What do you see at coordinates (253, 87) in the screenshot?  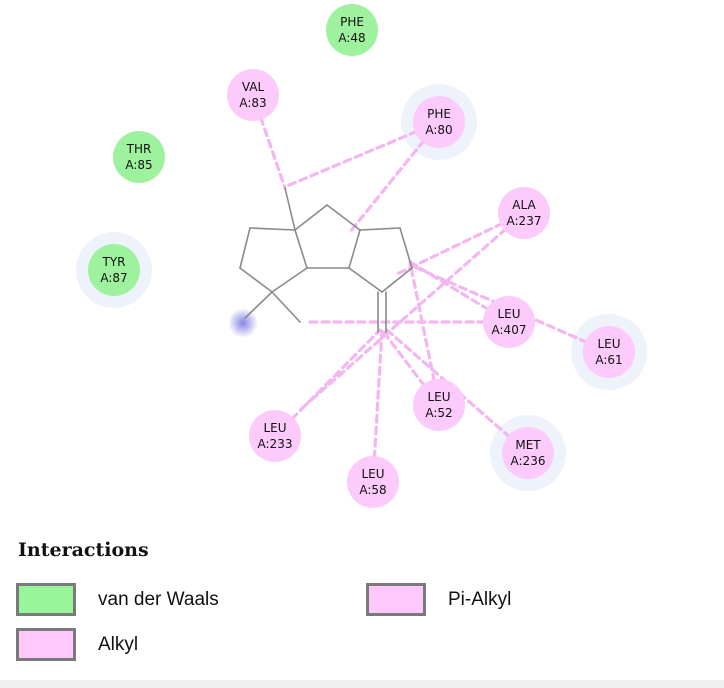 I see `residue-name: VAL` at bounding box center [253, 87].